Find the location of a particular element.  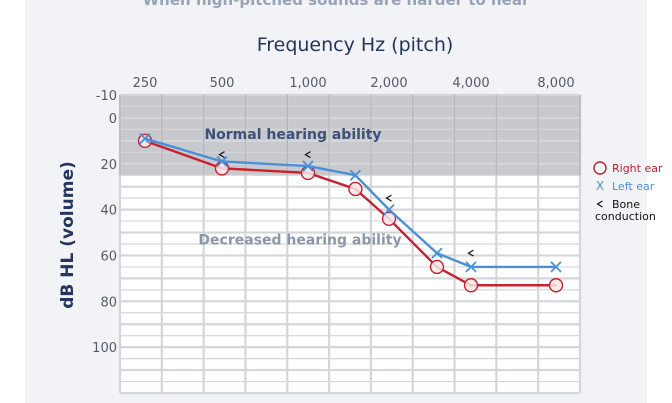

y-tick-label: 100 is located at coordinates (104, 348).